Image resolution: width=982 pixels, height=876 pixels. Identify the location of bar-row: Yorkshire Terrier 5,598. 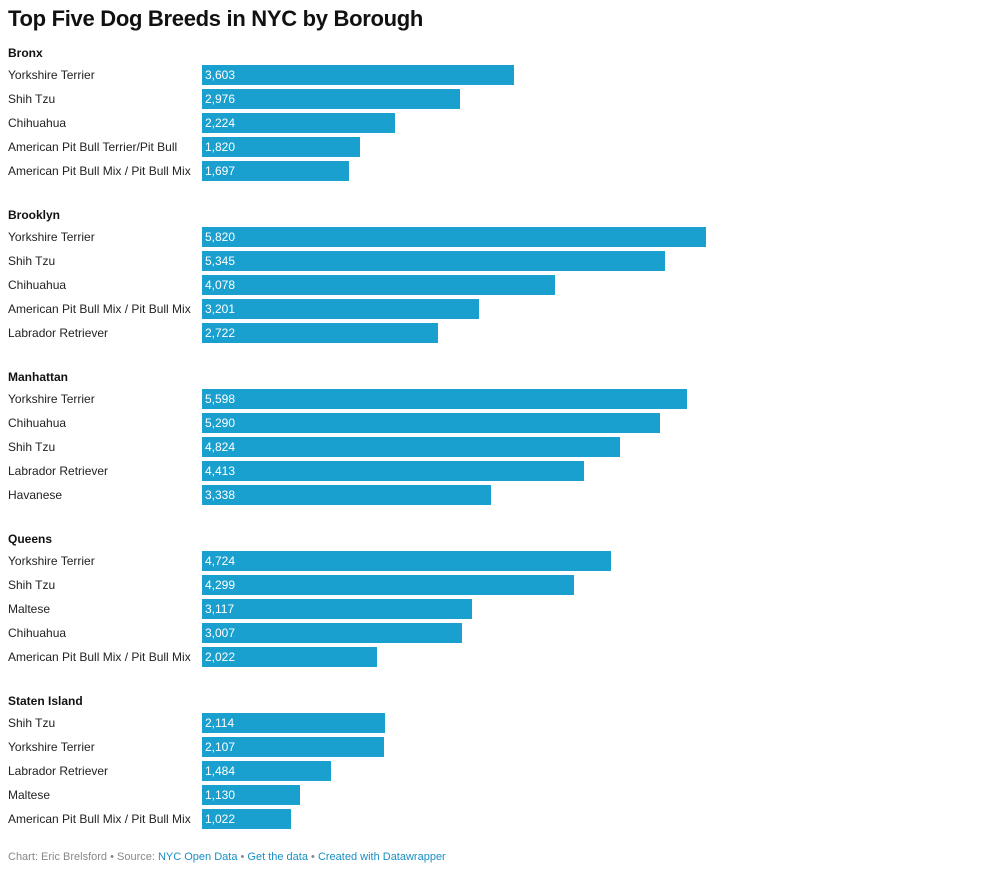
(491, 399).